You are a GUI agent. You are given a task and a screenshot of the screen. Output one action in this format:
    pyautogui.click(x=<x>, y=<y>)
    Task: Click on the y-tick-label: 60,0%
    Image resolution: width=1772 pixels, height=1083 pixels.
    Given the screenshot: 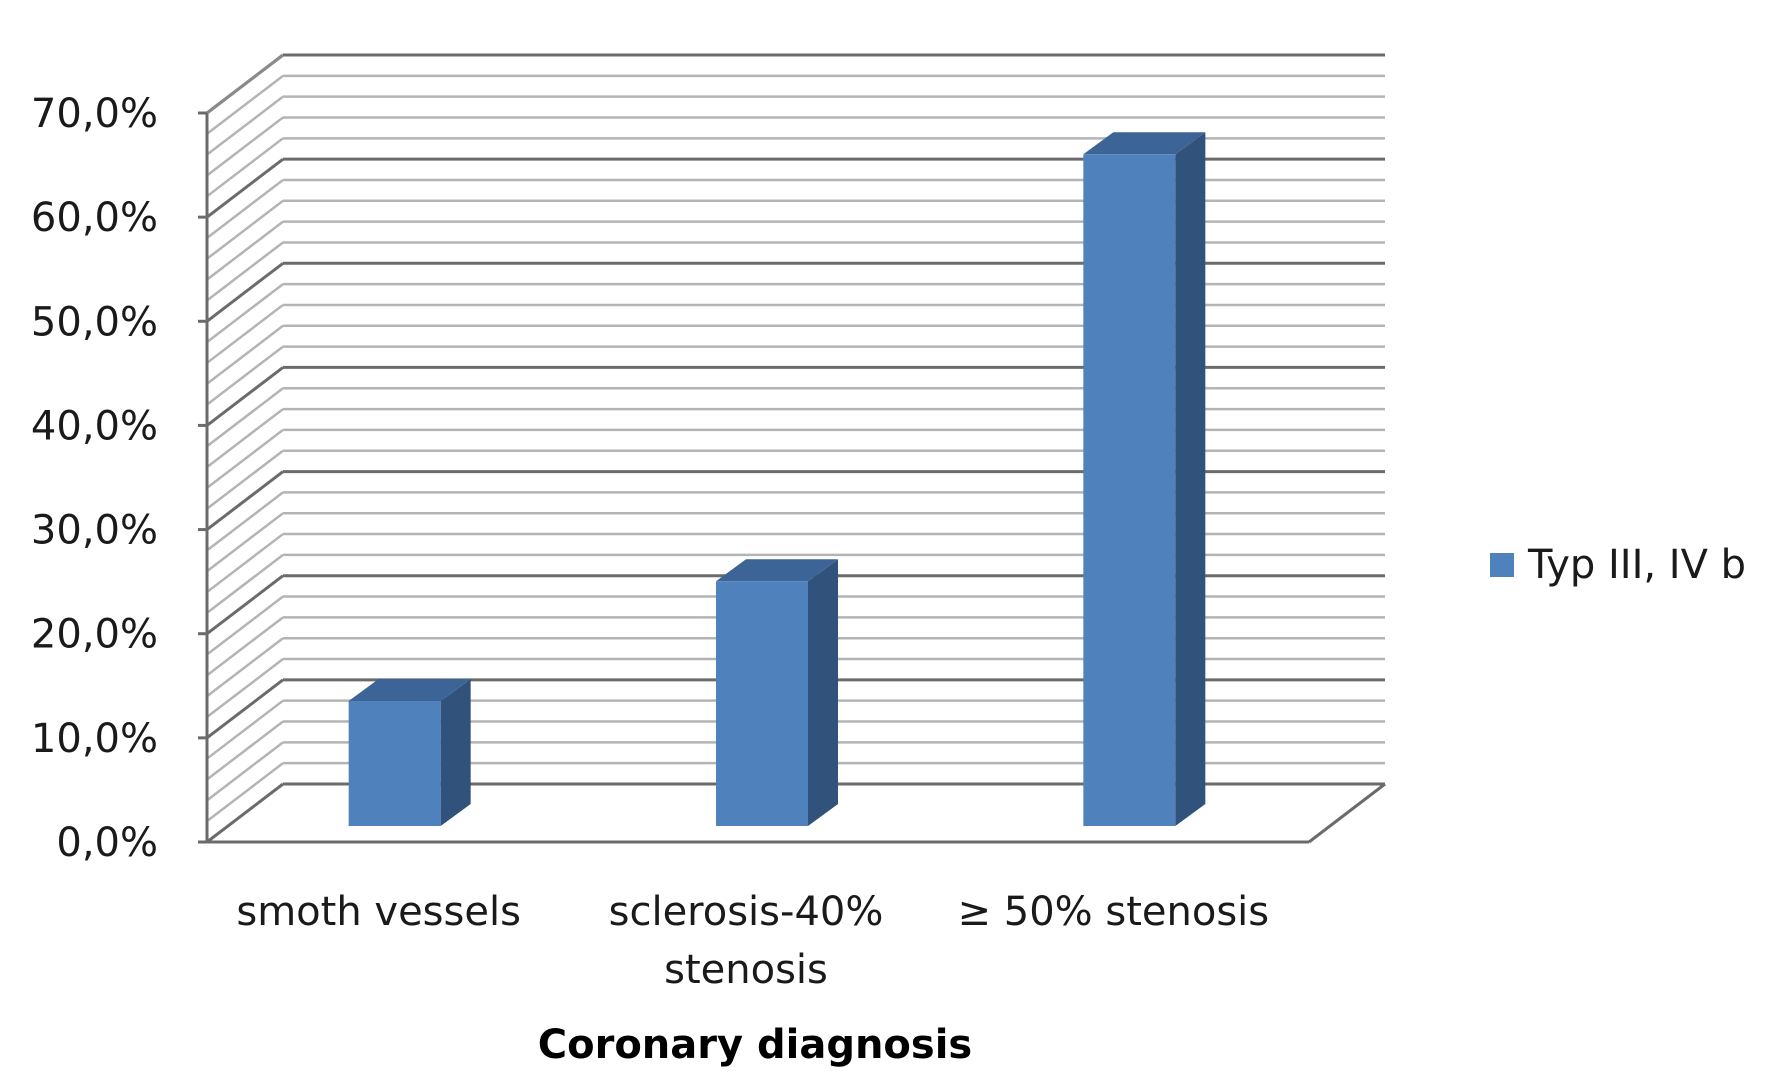 What is the action you would take?
    pyautogui.click(x=94, y=218)
    